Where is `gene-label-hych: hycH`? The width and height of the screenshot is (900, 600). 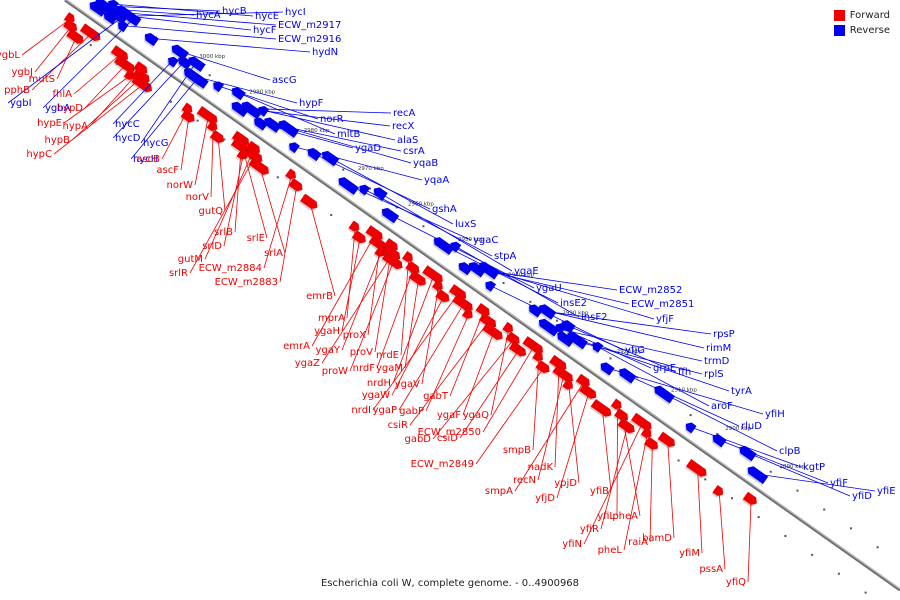
gene-label-hych: hycH is located at coordinates (145, 159).